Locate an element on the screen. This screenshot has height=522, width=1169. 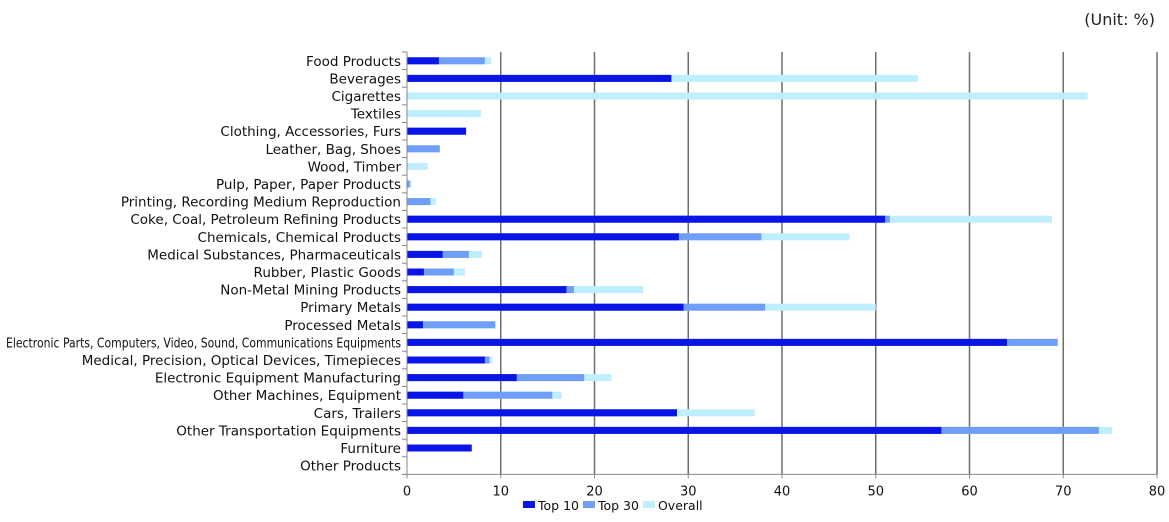
category-label: Processed Metals is located at coordinates (342, 326).